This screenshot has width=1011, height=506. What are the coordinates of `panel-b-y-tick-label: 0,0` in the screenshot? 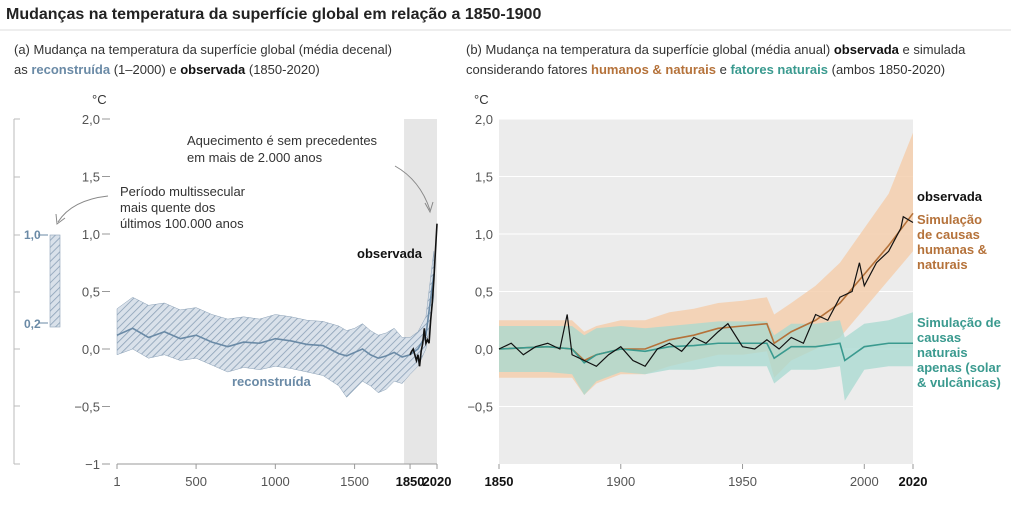 It's located at (484, 349).